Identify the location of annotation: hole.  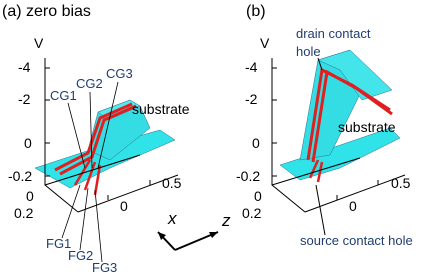
(308, 51).